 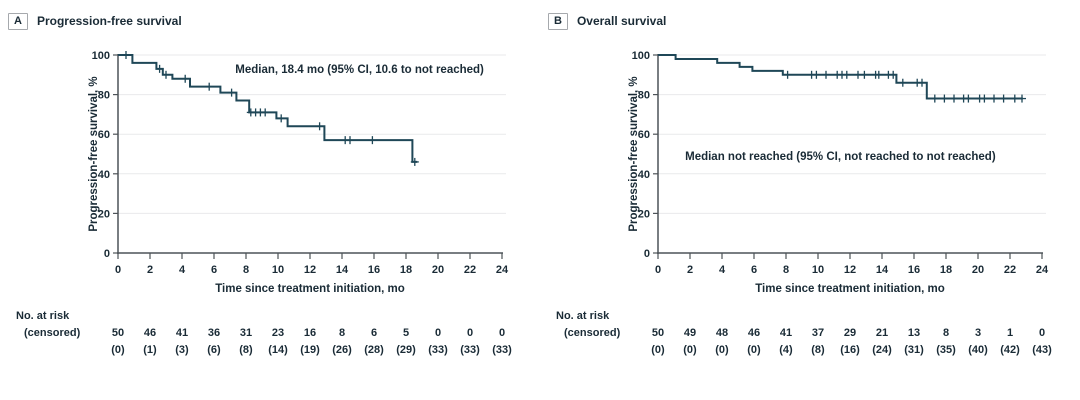 What do you see at coordinates (818, 350) in the screenshot?
I see `censored-count: (8)` at bounding box center [818, 350].